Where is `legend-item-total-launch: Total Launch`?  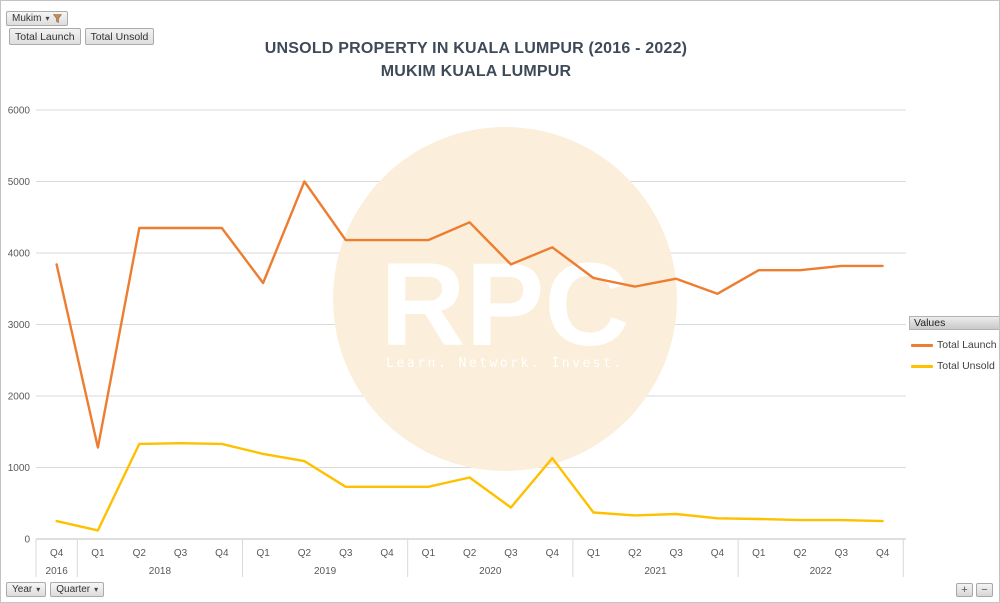 legend-item-total-launch: Total Launch is located at coordinates (954, 345).